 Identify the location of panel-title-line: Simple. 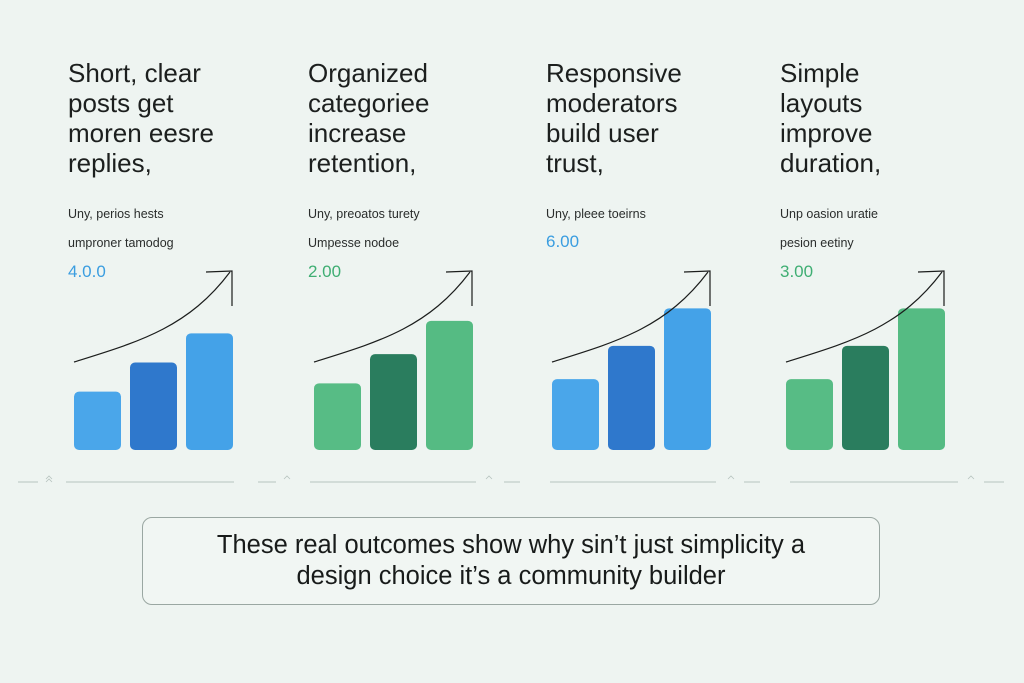
(820, 73).